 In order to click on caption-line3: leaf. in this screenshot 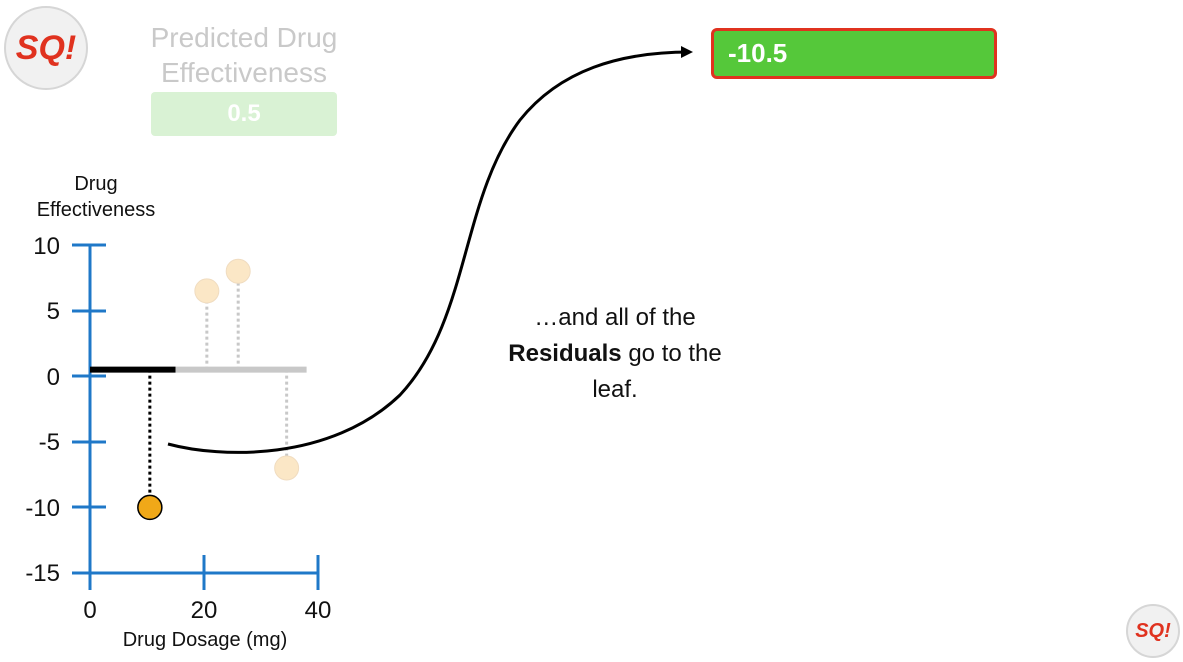, I will do `click(615, 389)`.